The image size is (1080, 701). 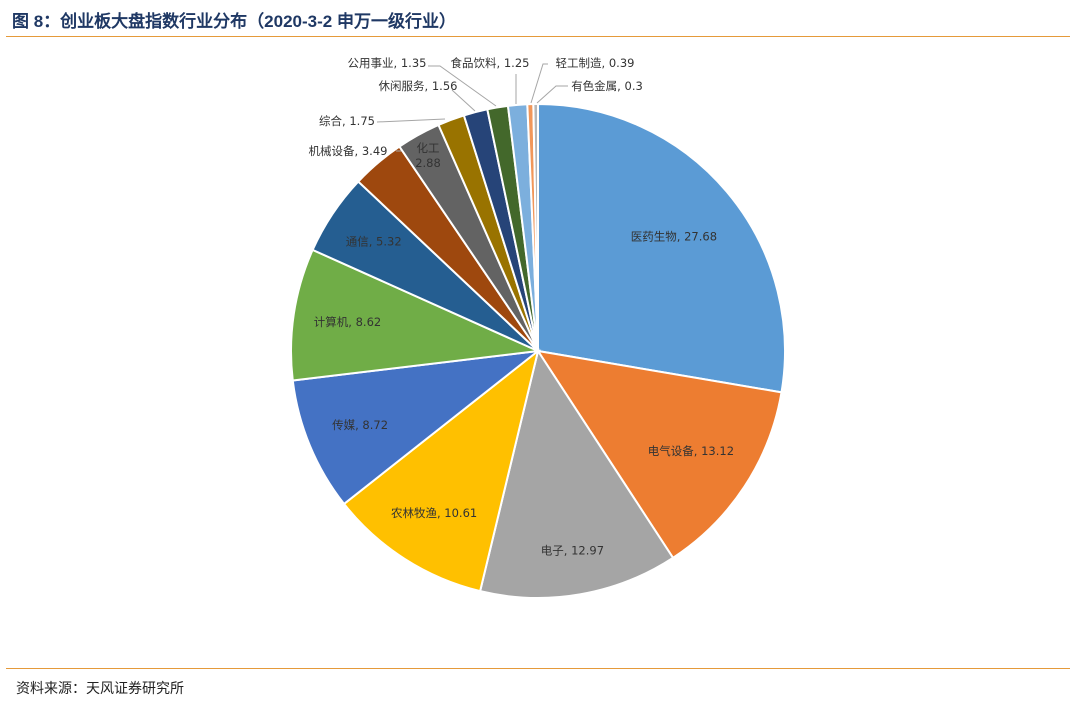 What do you see at coordinates (691, 451) in the screenshot?
I see `slice-label-2: 电气设备, 13.12` at bounding box center [691, 451].